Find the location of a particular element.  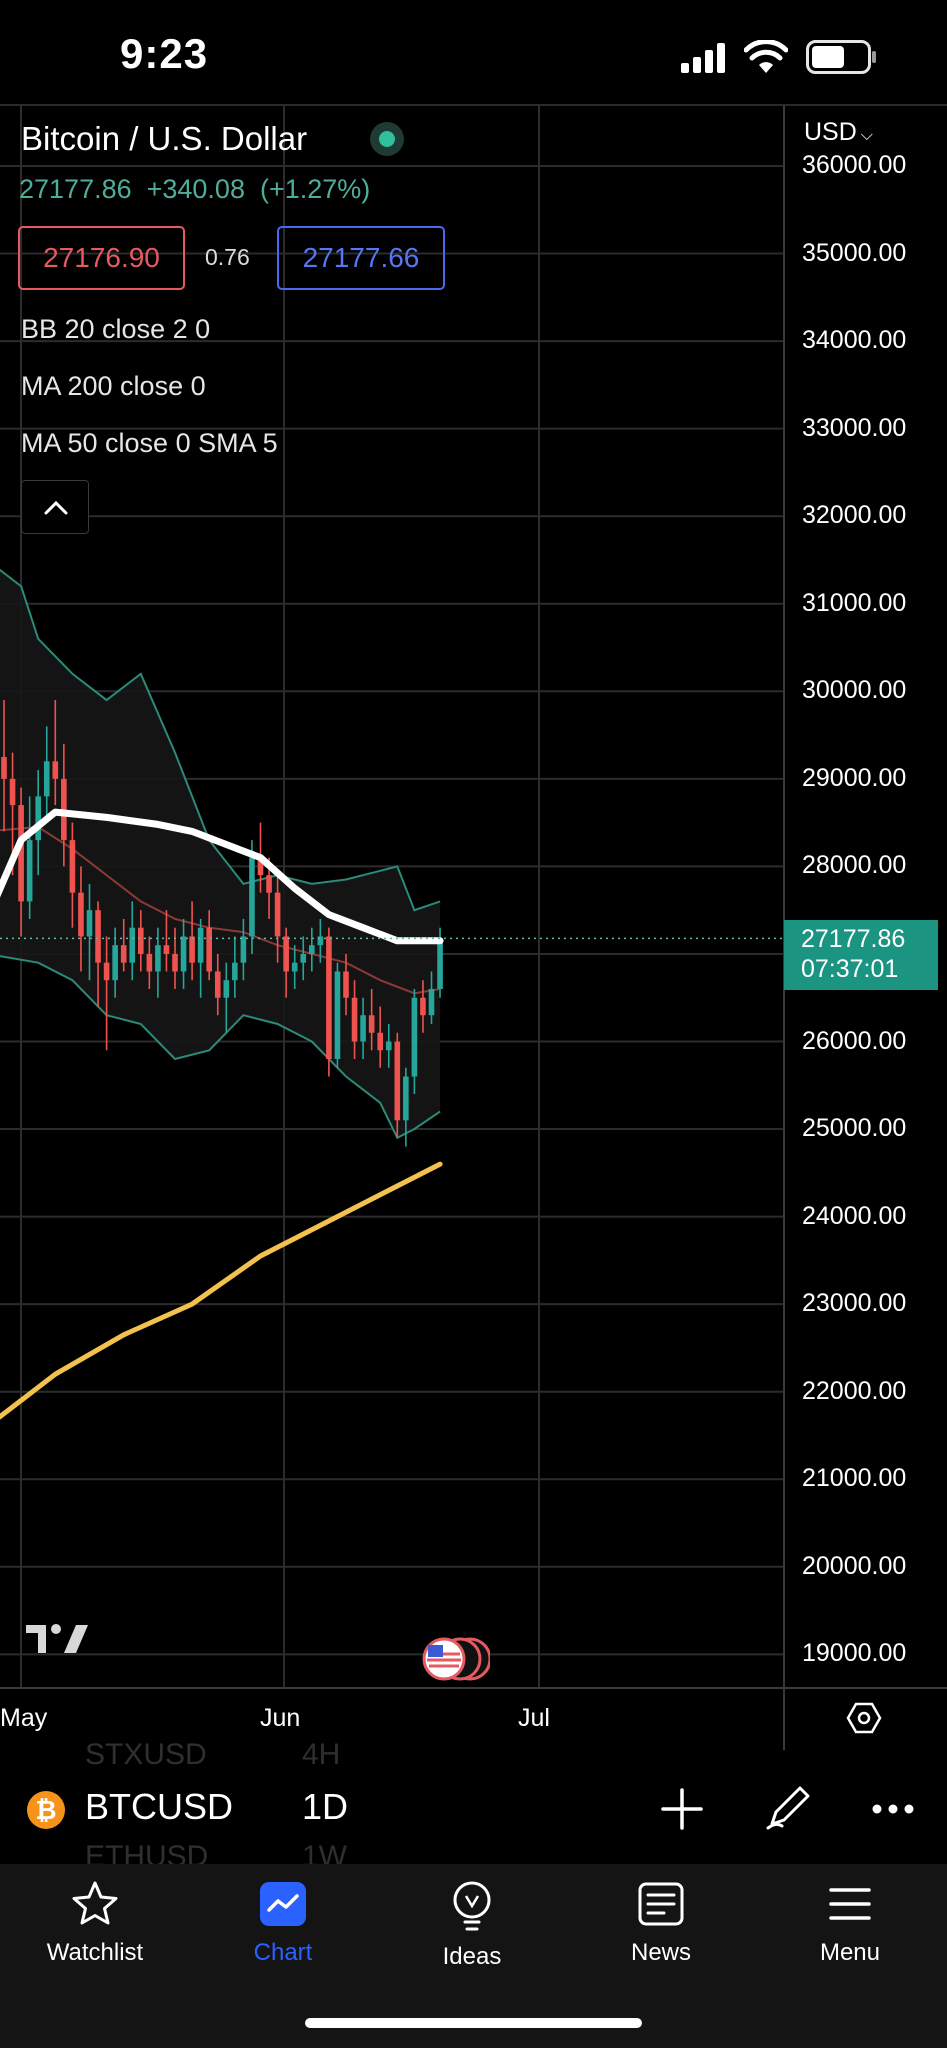

symbol-title: Bitcoin / U.S. Dollar is located at coordinates (164, 138).